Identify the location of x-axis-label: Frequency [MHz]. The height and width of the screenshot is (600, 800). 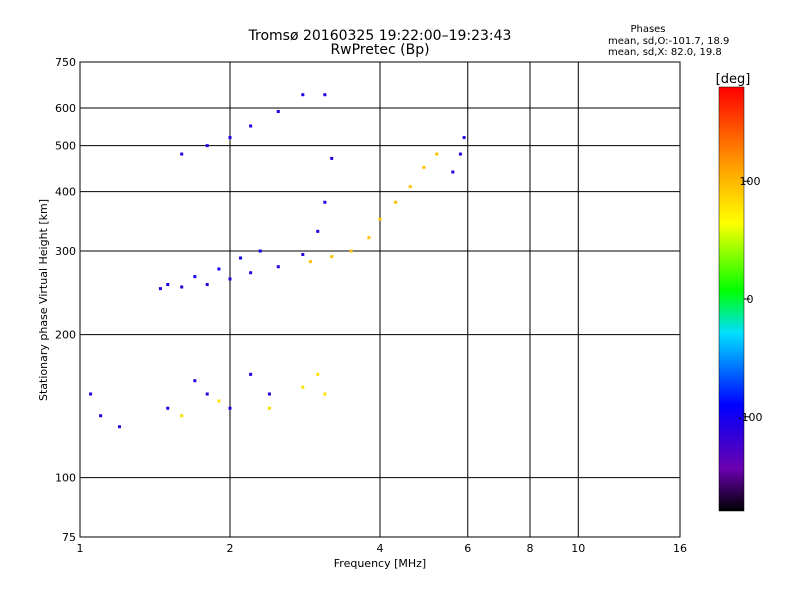
(380, 563).